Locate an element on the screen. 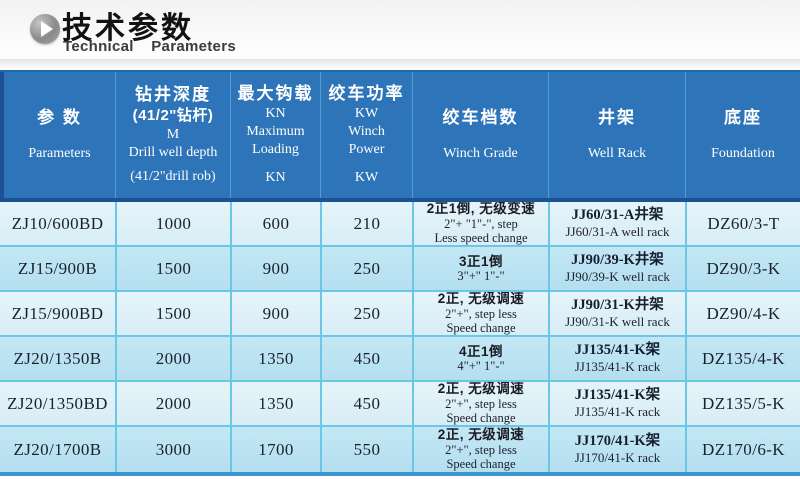  header-max-loading-zh: 最大钩载 is located at coordinates (275, 93).